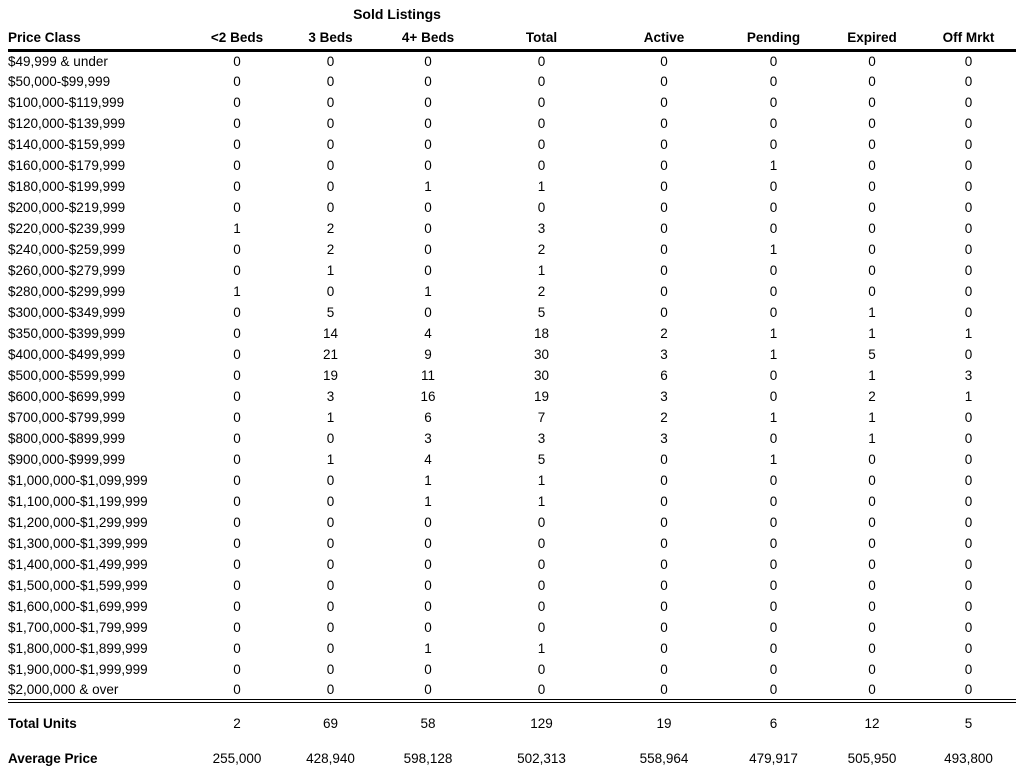  I want to click on price-class-cell: $2,000,000 & over, so click(63, 689).